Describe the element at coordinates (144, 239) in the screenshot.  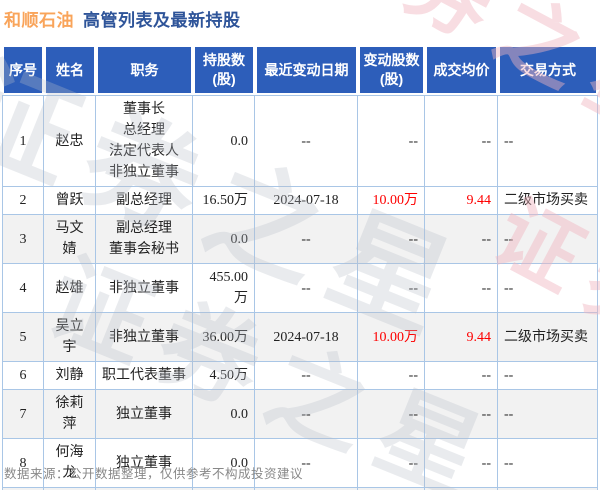
I see `cell-position: 副总经理 董事会秘书` at that location.